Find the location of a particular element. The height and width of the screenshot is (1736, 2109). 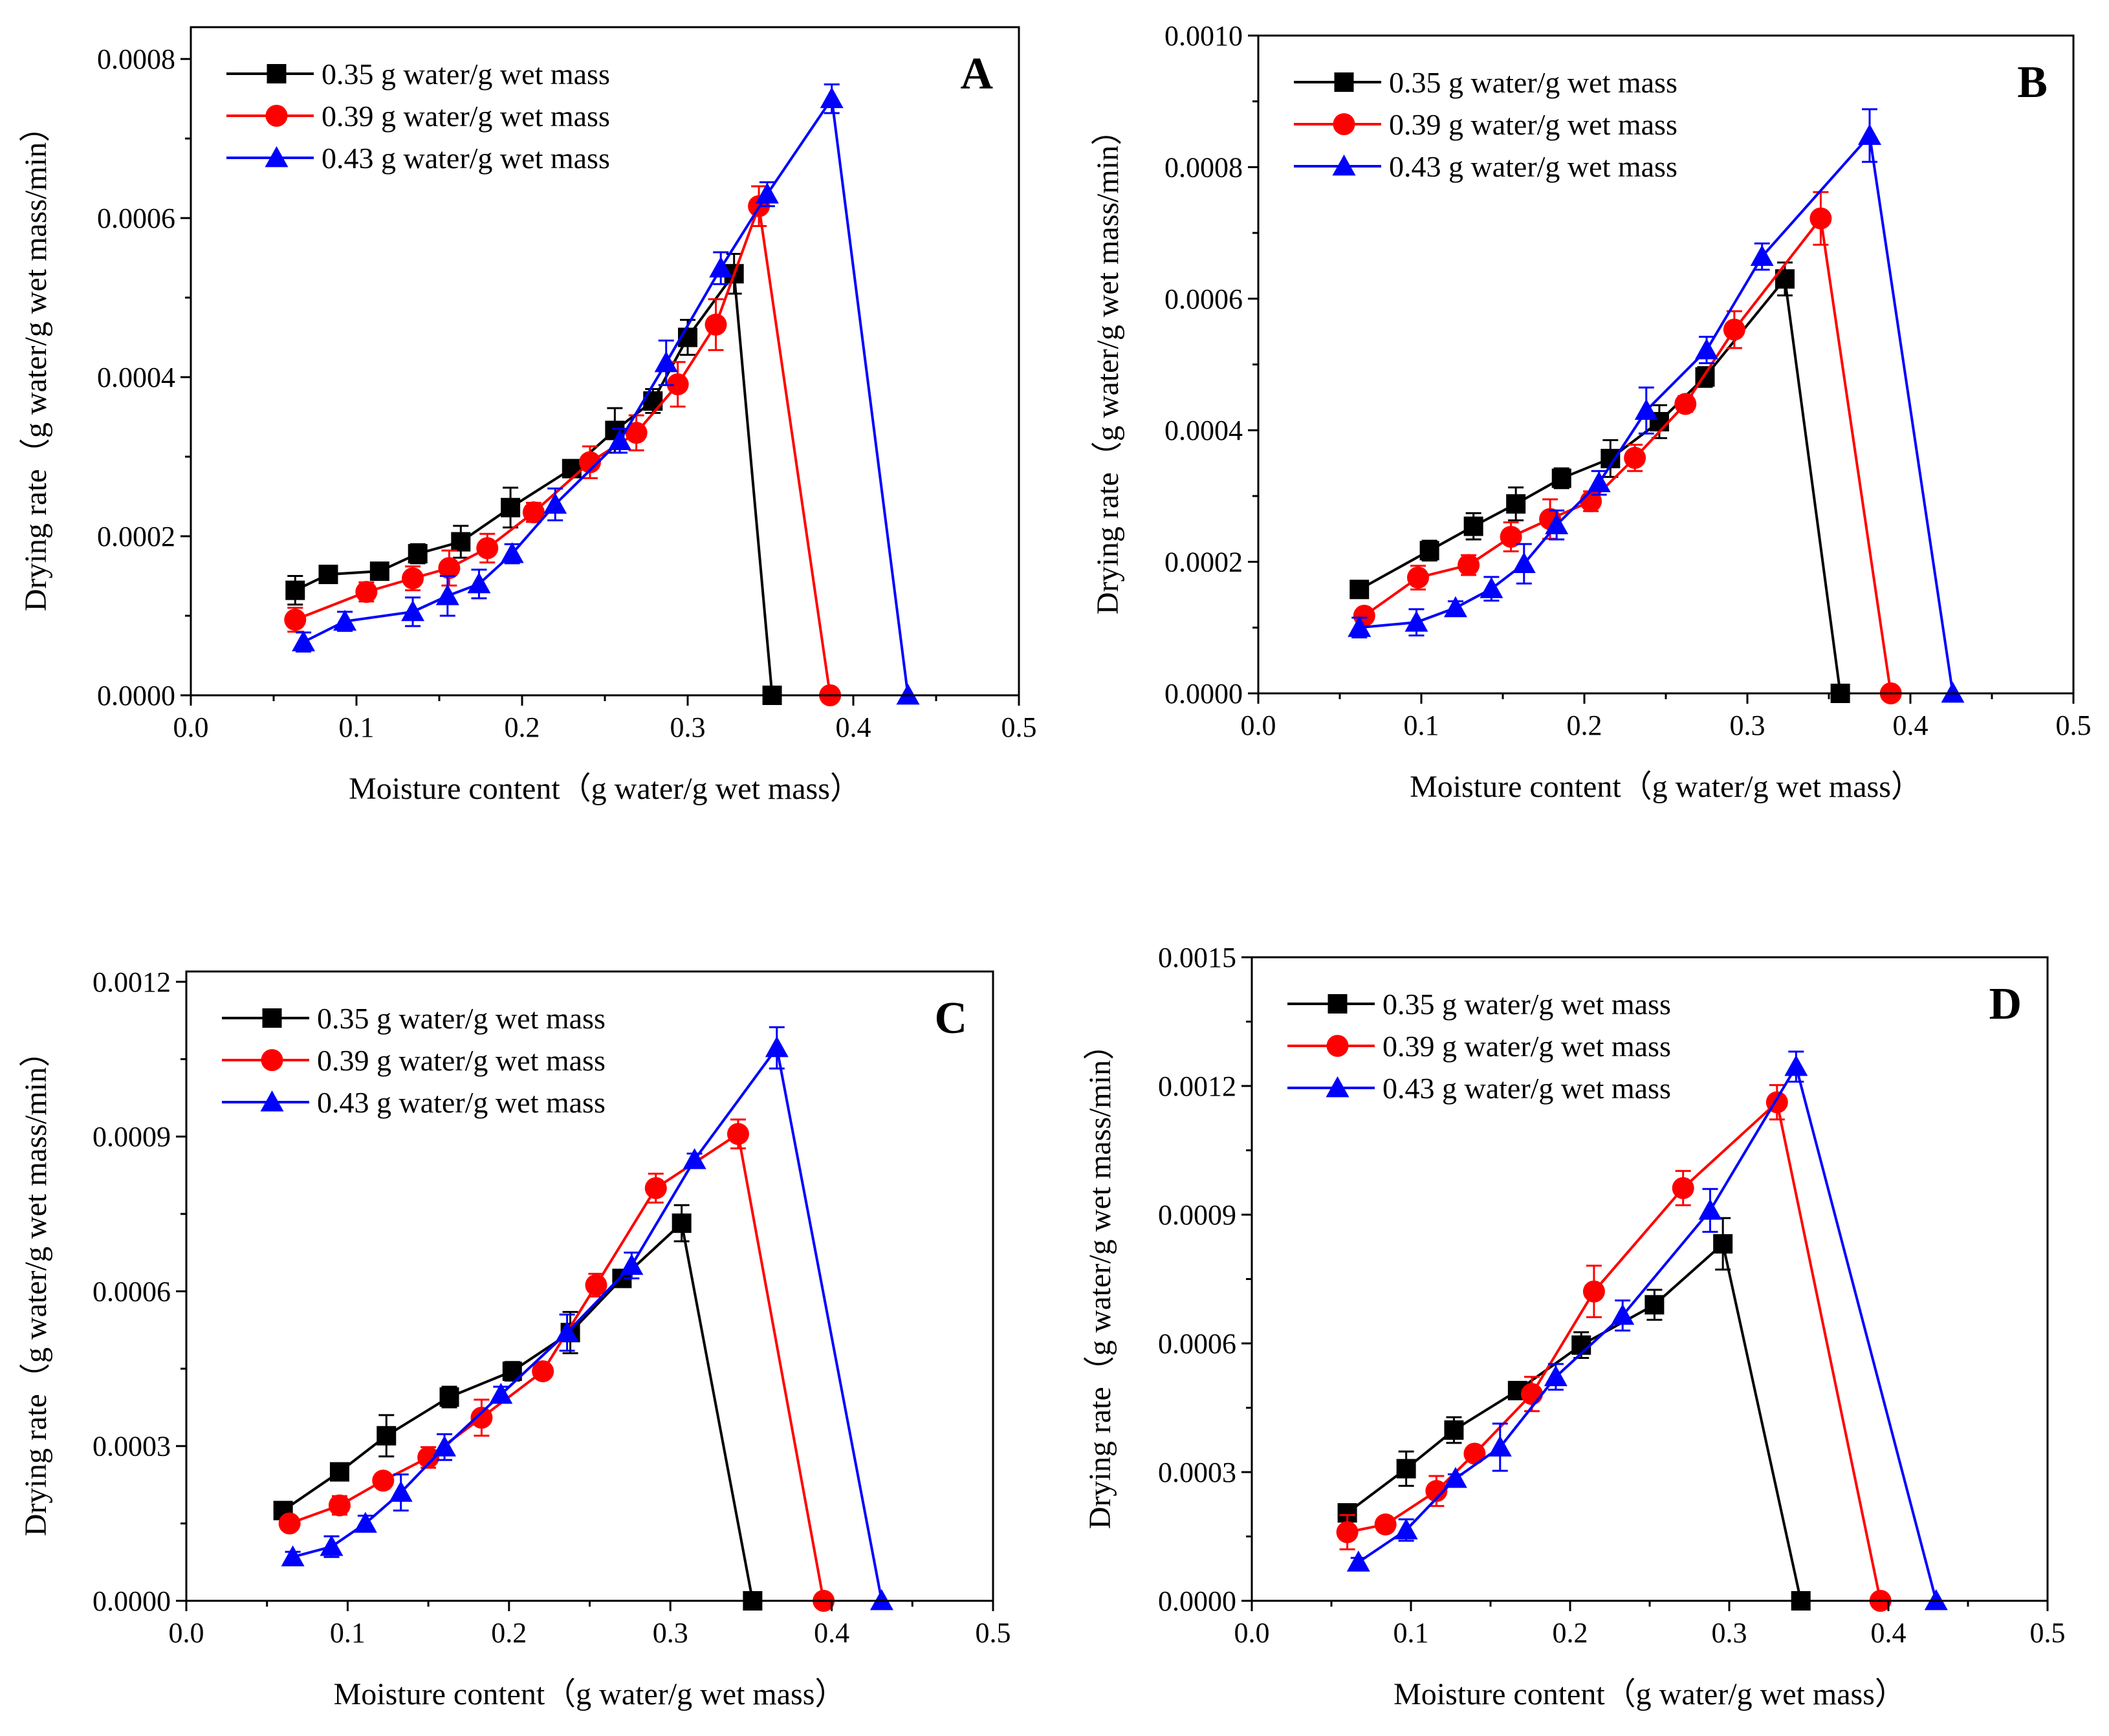

panel-c-x-tick-label-0: 0.0 is located at coordinates (187, 1633).